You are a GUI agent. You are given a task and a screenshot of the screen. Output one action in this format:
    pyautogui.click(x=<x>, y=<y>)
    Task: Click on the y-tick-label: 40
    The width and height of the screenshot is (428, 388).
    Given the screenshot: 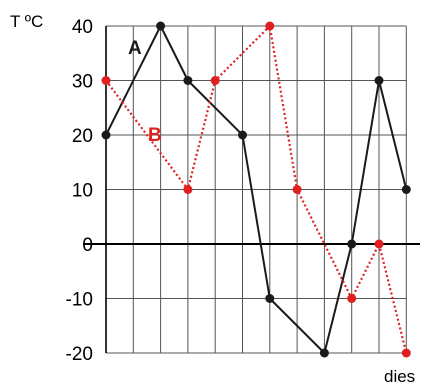 What is the action you would take?
    pyautogui.click(x=82, y=27)
    